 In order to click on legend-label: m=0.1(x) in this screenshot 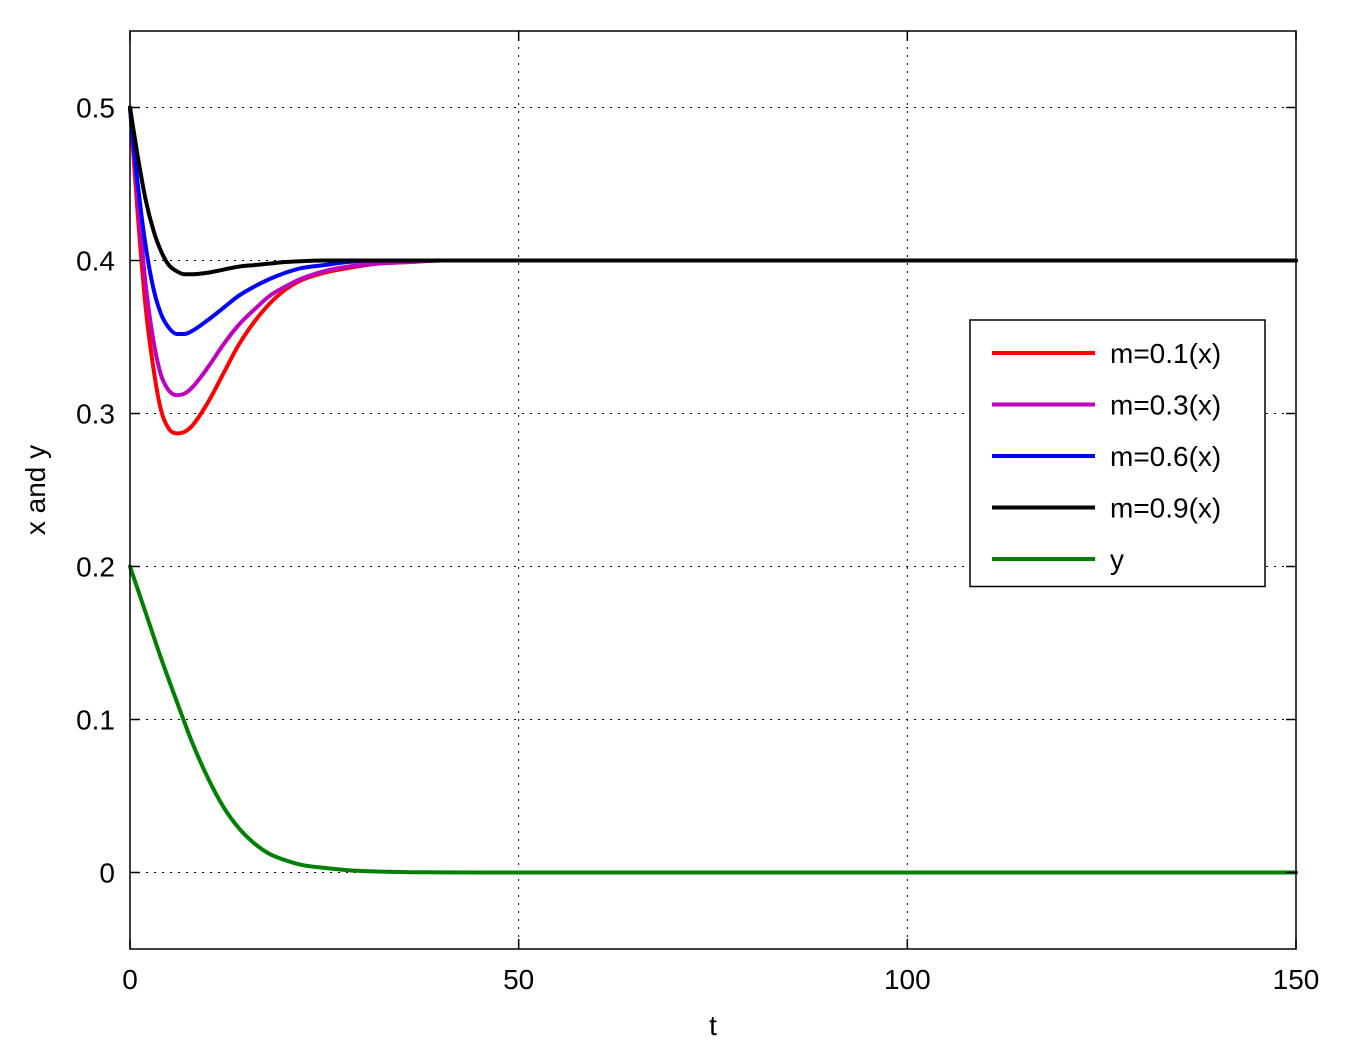, I will do `click(1165, 353)`.